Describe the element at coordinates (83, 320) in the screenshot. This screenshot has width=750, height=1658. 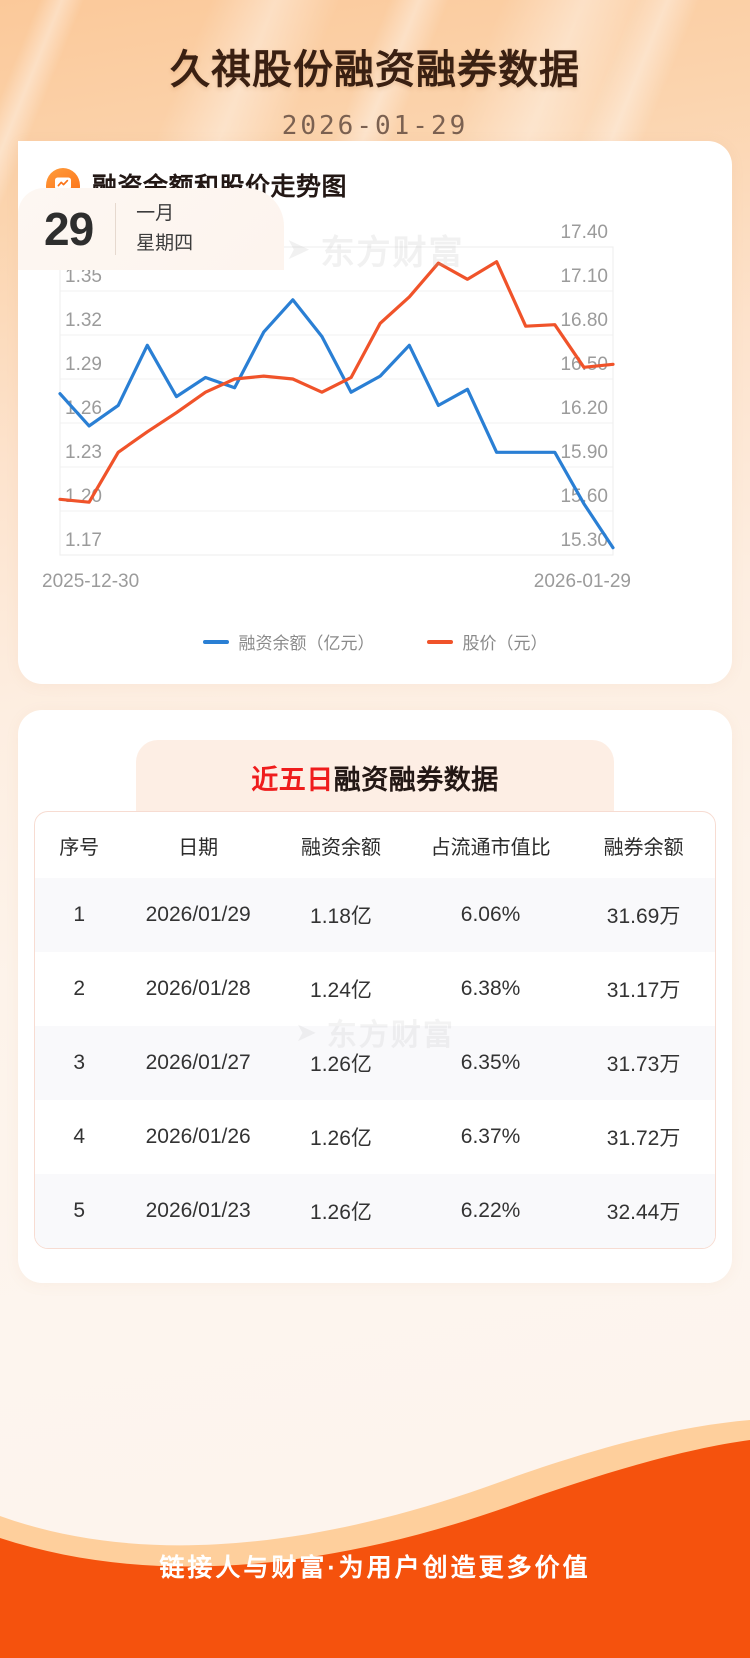
I see `svg-text: 1.32` at that location.